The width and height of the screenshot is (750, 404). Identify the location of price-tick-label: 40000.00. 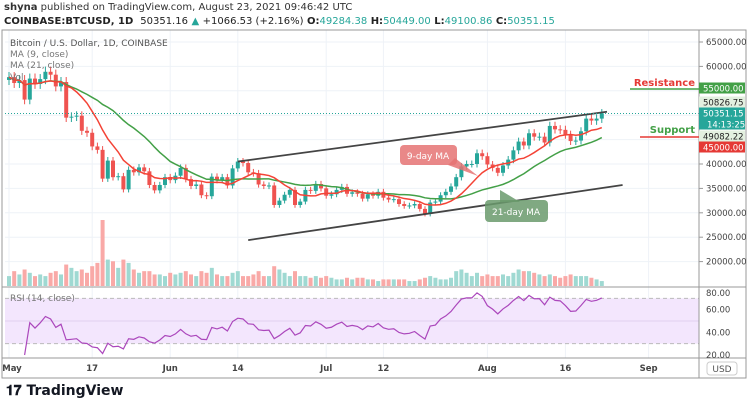
(726, 165).